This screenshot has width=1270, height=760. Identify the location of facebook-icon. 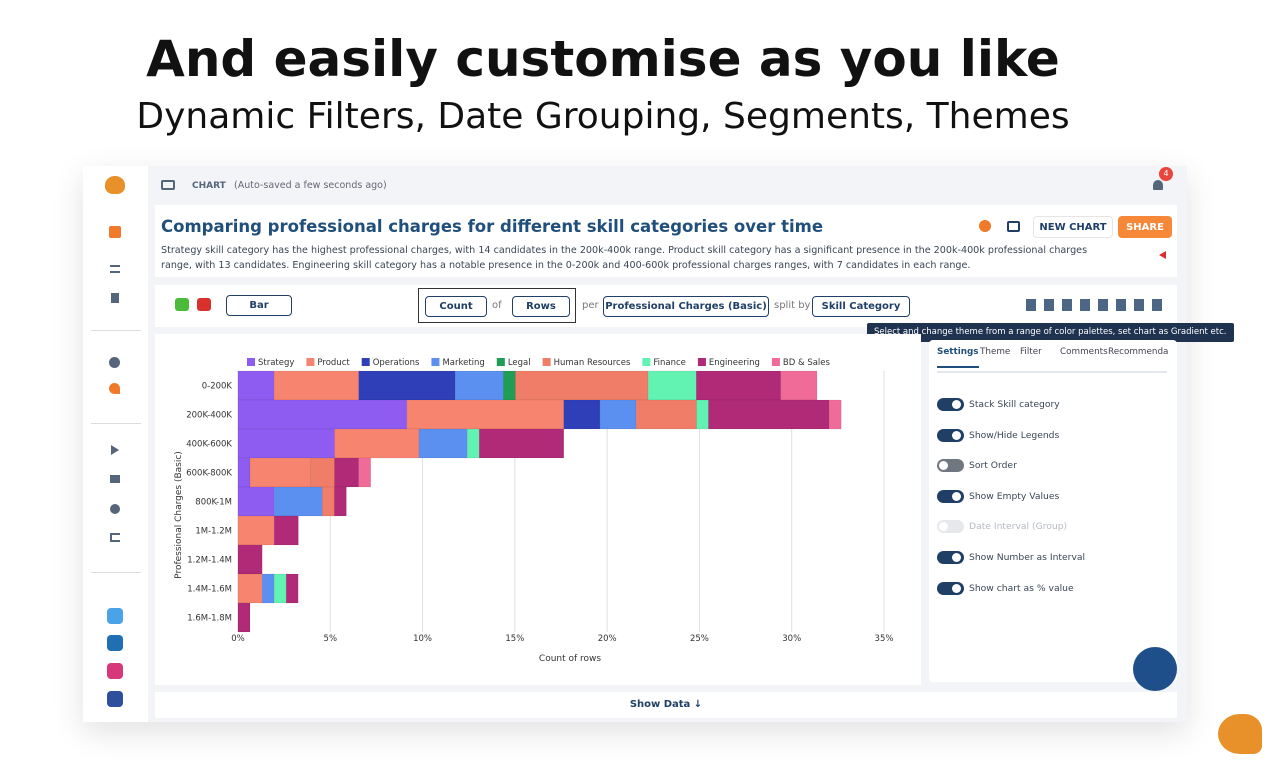
(115, 699).